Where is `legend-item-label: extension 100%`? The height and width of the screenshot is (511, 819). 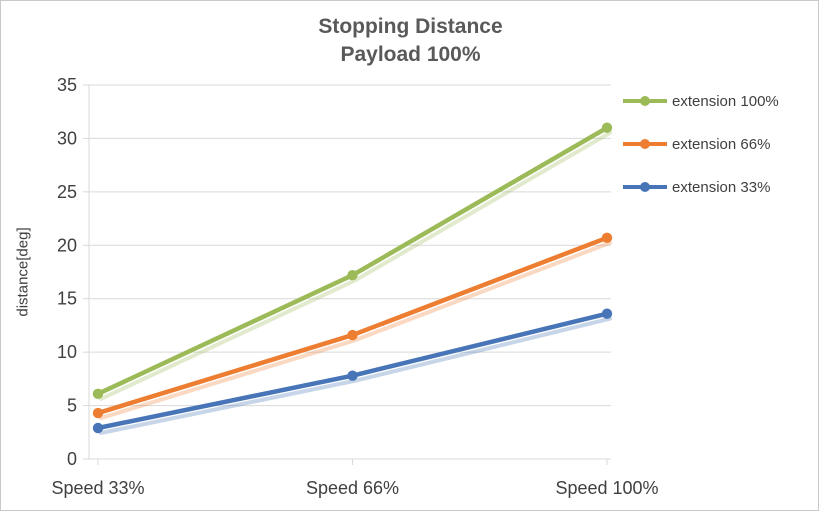
legend-item-label: extension 100% is located at coordinates (725, 101).